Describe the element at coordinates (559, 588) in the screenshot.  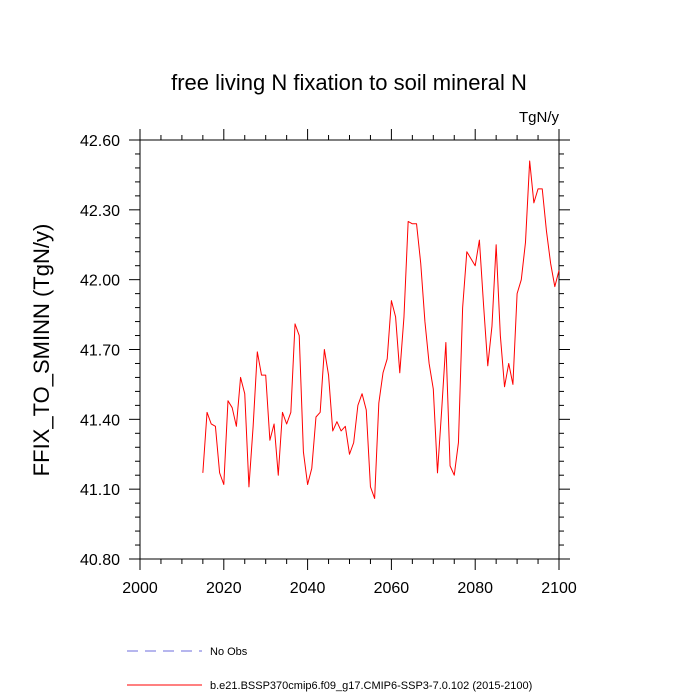
I see `x-tick-label: 2100` at that location.